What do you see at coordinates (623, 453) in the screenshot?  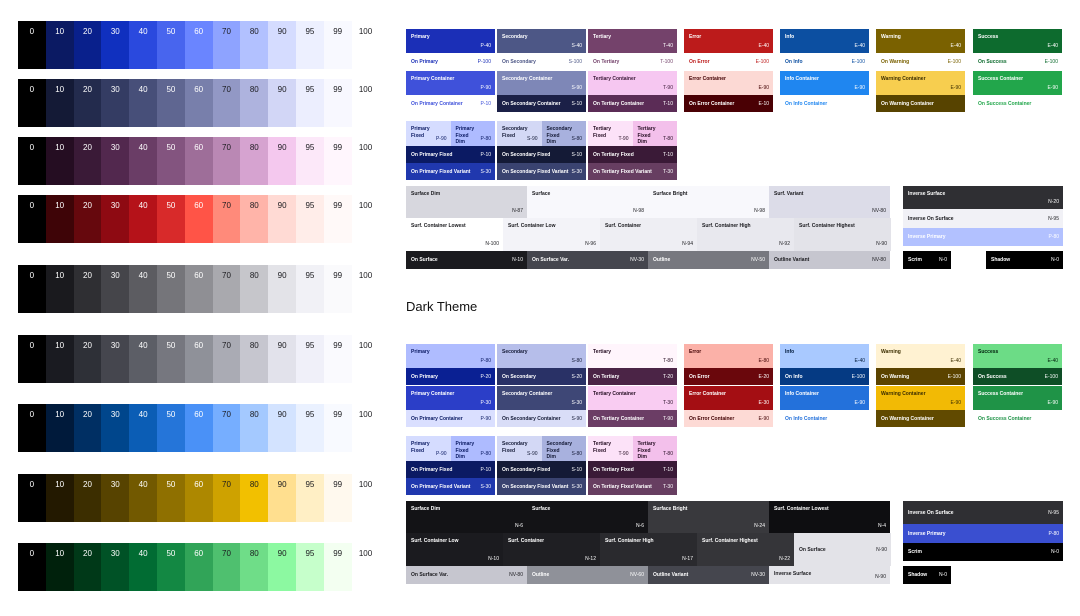 I see `tone-code: T-90` at bounding box center [623, 453].